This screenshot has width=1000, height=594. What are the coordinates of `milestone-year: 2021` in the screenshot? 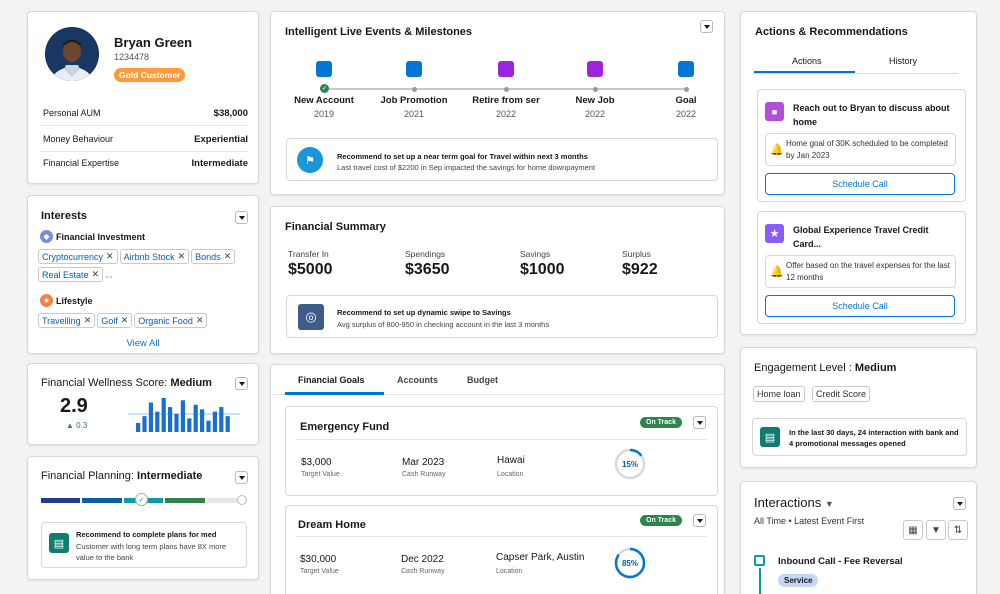 It's located at (414, 114).